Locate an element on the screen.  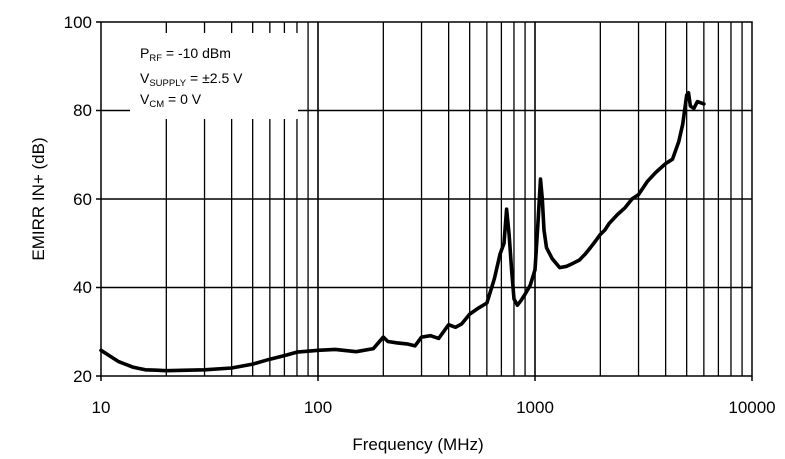
y-tick-label: 20 is located at coordinates (82, 376).